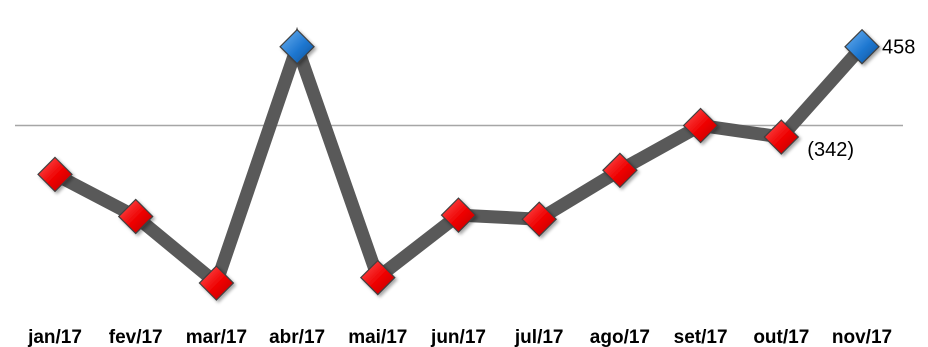  Describe the element at coordinates (862, 337) in the screenshot. I see `x-tick-label: nov/17` at that location.